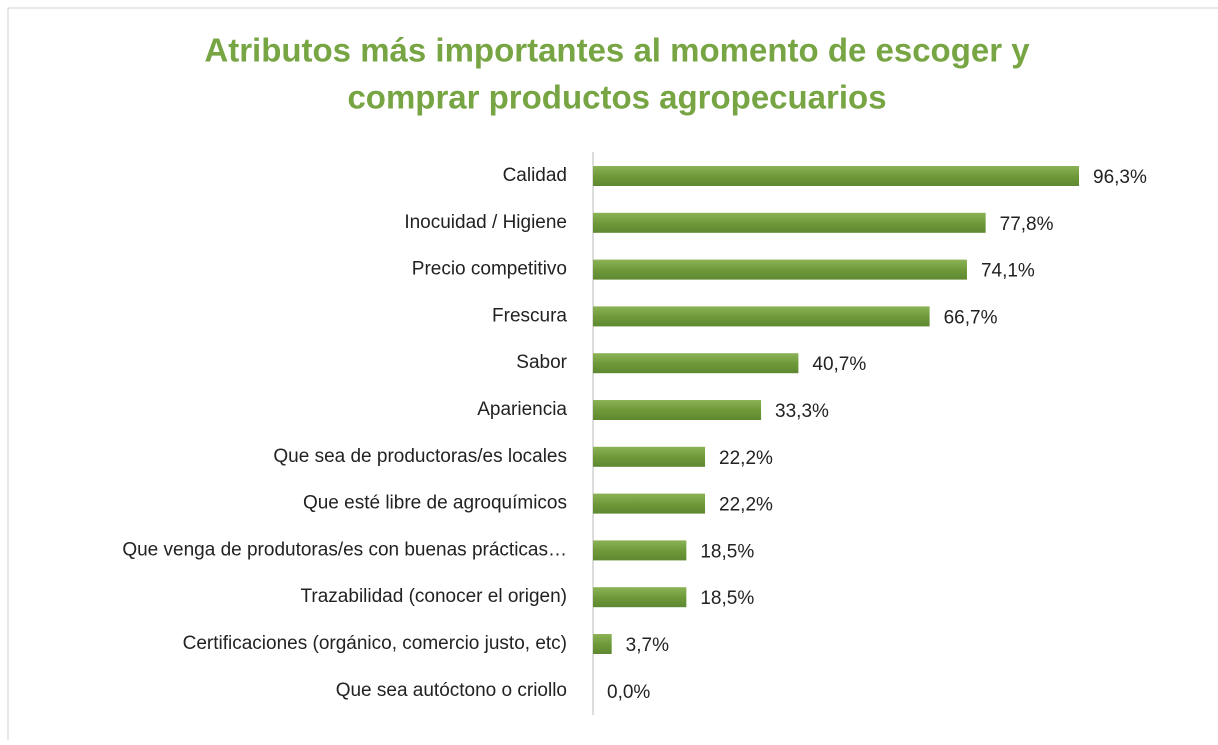 The image size is (1218, 745). I want to click on category-label: Que sea autóctono o criollo, so click(451, 690).